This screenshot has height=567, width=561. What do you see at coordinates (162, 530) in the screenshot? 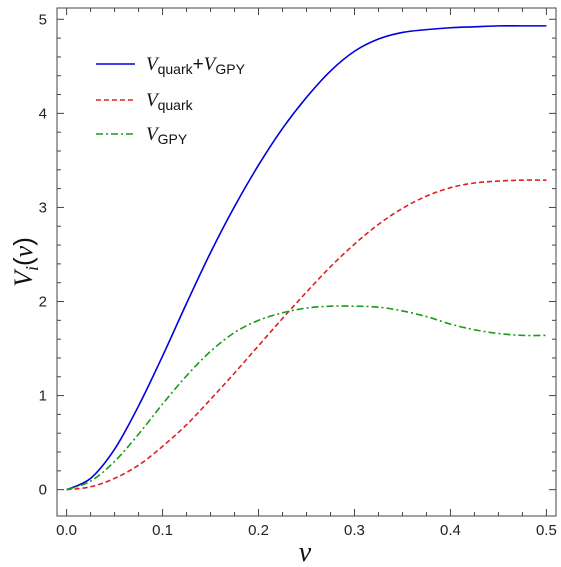
I see `x-tick-label: 0.1` at bounding box center [162, 530].